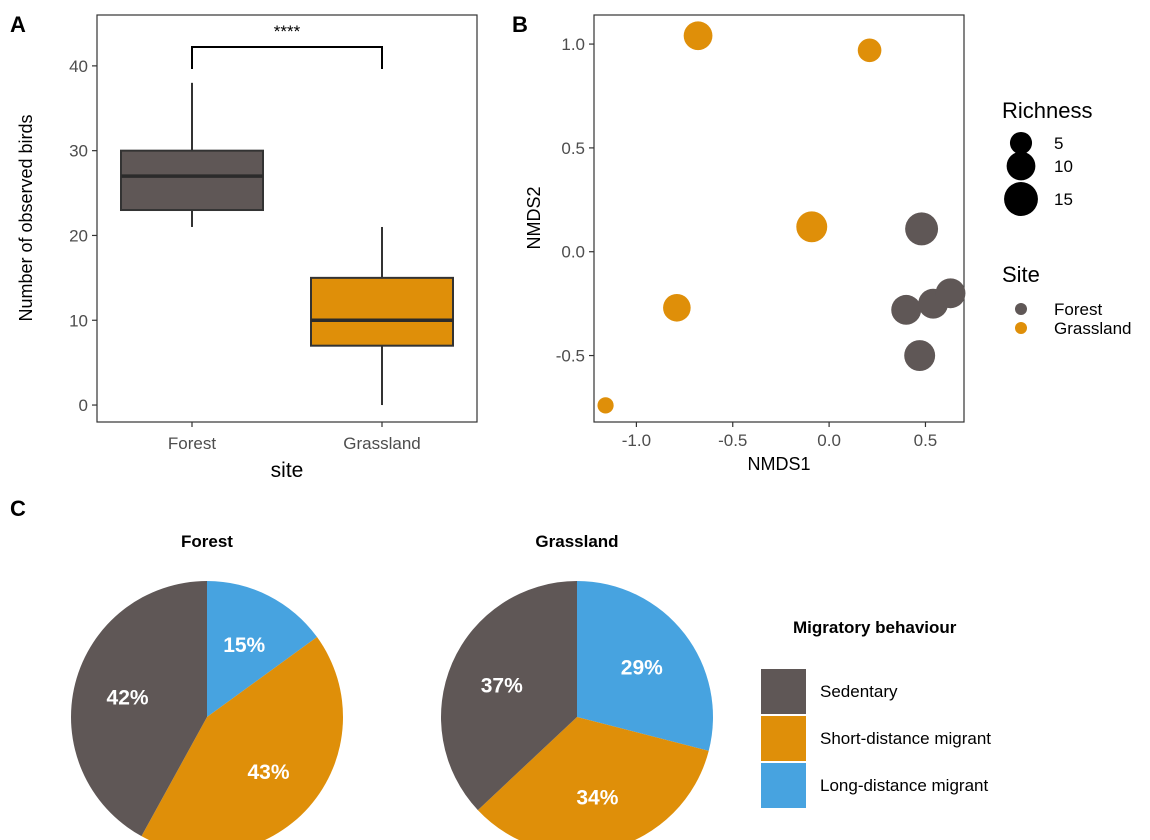 Image resolution: width=1150 pixels, height=840 pixels. What do you see at coordinates (1063, 166) in the screenshot?
I see `richness-key-label: 10` at bounding box center [1063, 166].